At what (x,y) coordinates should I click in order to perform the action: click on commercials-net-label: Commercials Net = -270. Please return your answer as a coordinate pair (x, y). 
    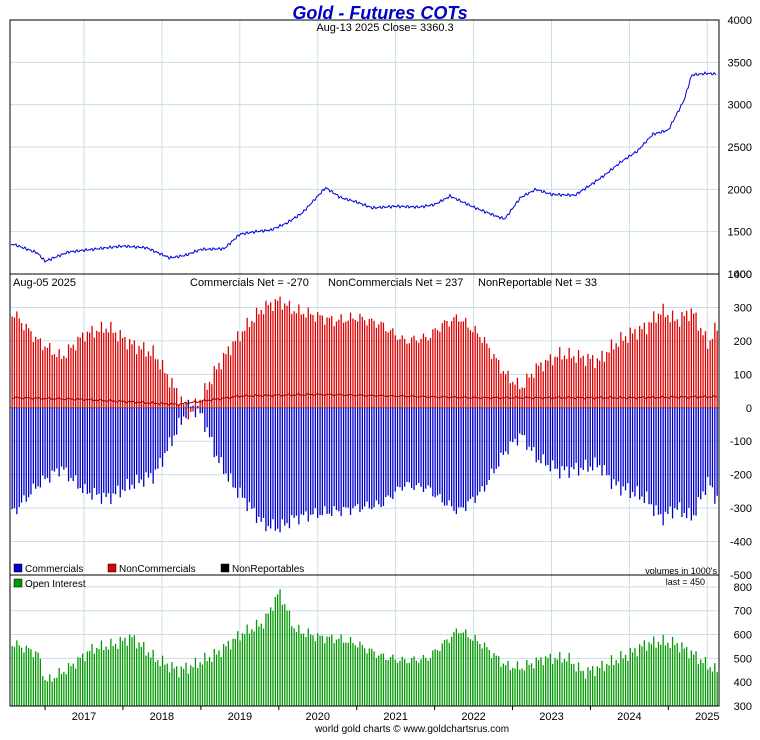
    Looking at the image, I should click on (249, 283).